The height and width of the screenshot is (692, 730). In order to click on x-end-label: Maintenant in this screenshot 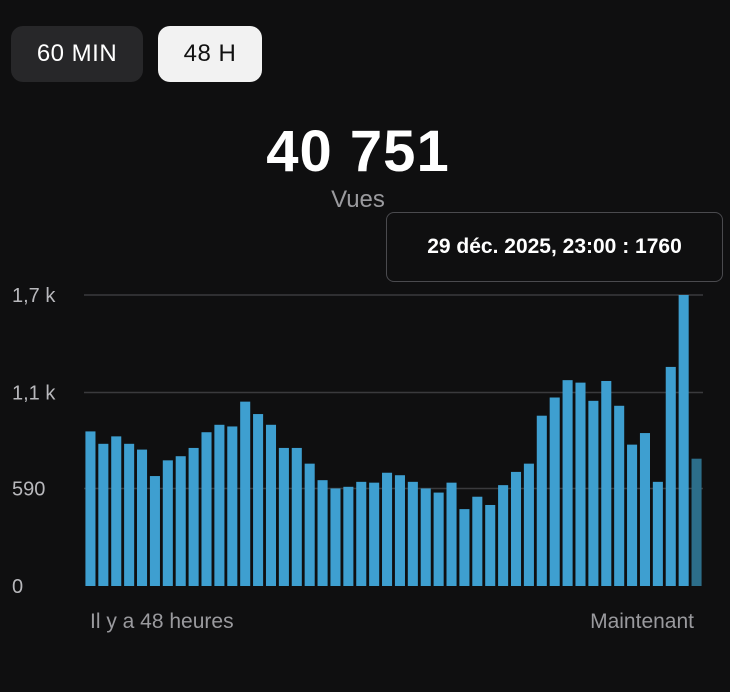, I will do `click(642, 621)`.